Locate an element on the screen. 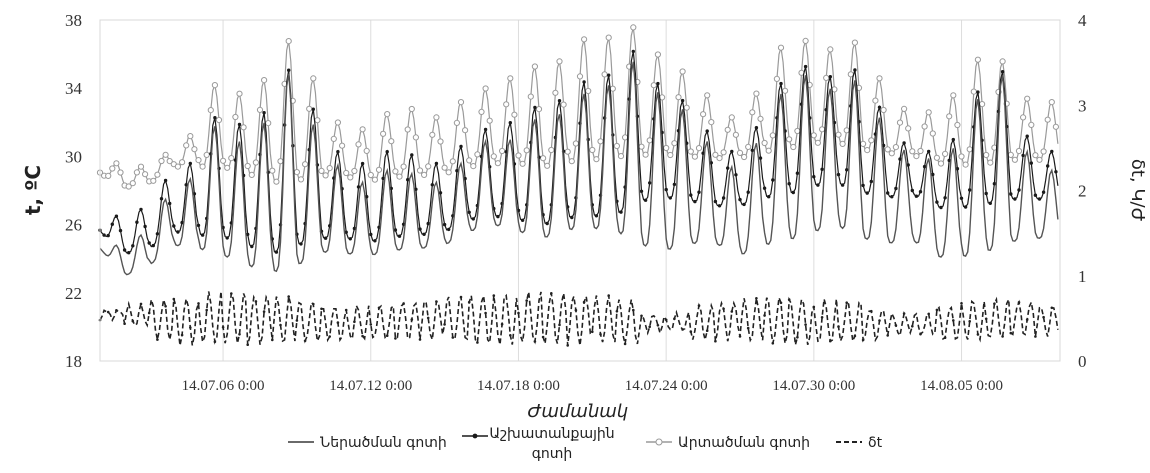 The height and width of the screenshot is (473, 1150). y-axis-title: t, ºC is located at coordinates (33, 190).